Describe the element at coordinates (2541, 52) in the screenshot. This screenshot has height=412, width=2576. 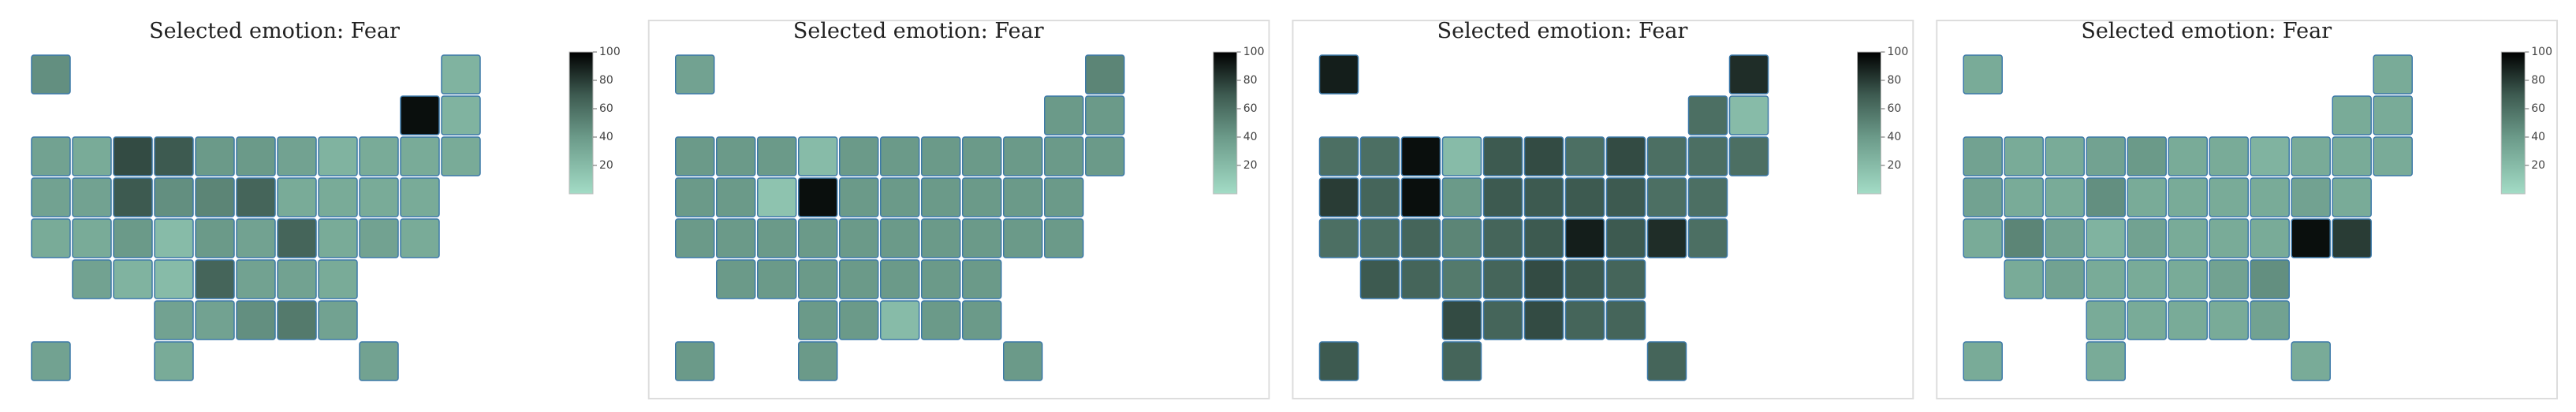
I see `colorbar-tick-label: 100` at that location.